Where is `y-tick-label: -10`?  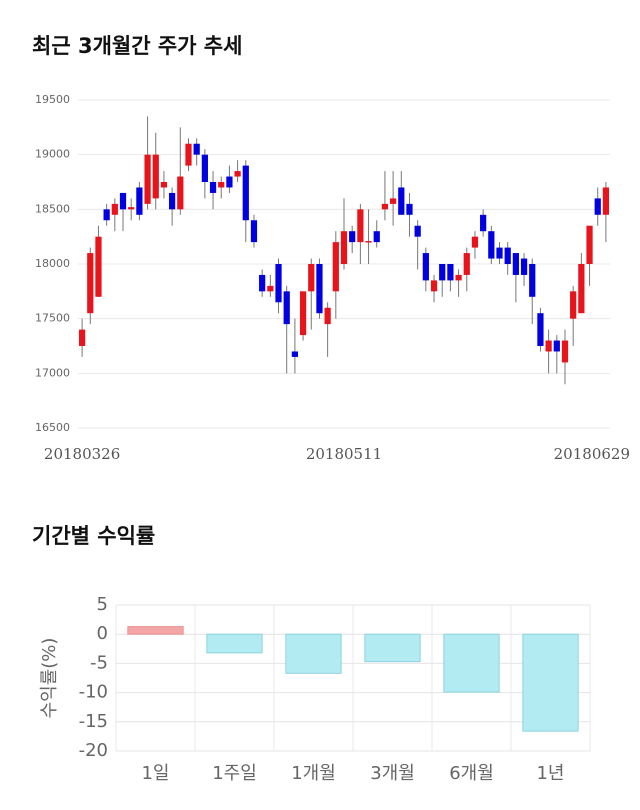
y-tick-label: -10 is located at coordinates (93, 692).